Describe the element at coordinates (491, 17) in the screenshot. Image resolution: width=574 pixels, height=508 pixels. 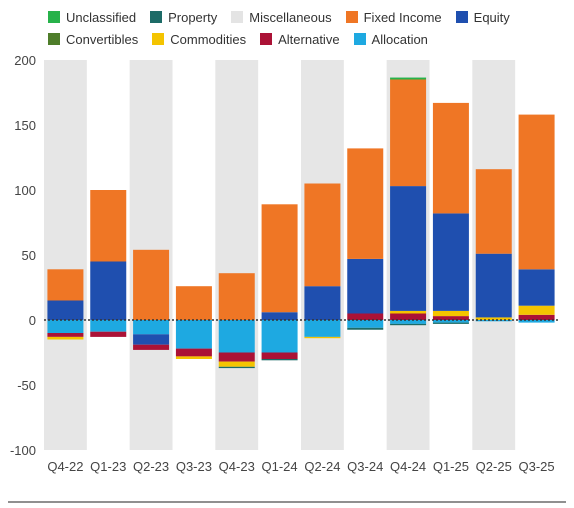
I see `legend-label: Equity` at that location.